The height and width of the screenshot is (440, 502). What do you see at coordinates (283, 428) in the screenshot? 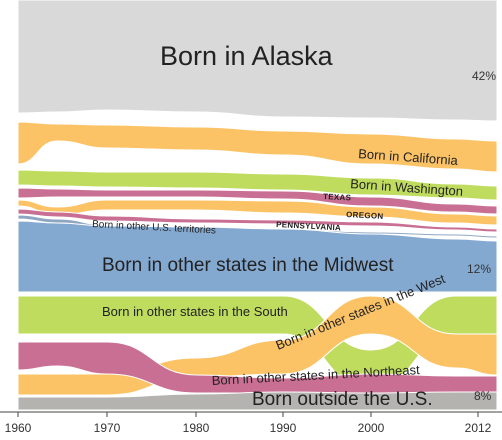
I see `x-tick-label: 1990` at bounding box center [283, 428].